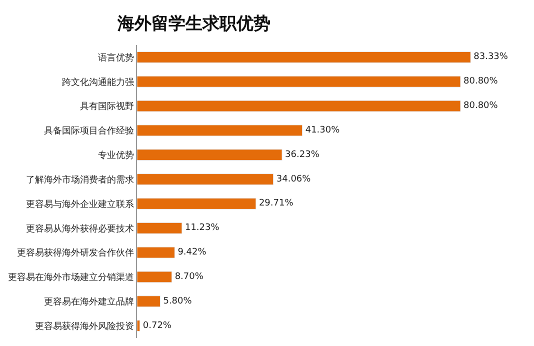 This screenshot has width=534, height=346. What do you see at coordinates (193, 24) in the screenshot?
I see `chart-title: 海外留学生求职优势` at bounding box center [193, 24].